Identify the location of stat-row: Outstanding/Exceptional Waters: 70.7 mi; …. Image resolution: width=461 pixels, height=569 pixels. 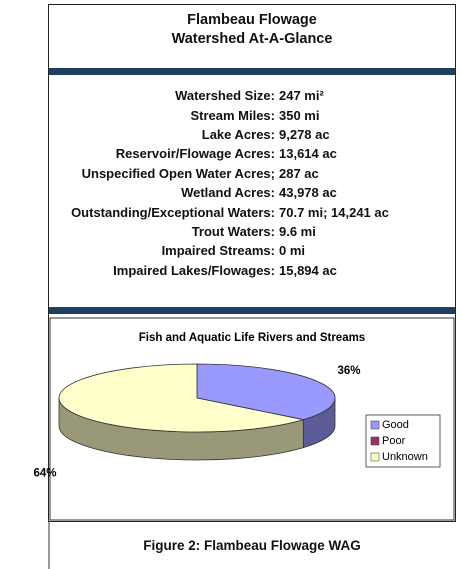
(252, 211).